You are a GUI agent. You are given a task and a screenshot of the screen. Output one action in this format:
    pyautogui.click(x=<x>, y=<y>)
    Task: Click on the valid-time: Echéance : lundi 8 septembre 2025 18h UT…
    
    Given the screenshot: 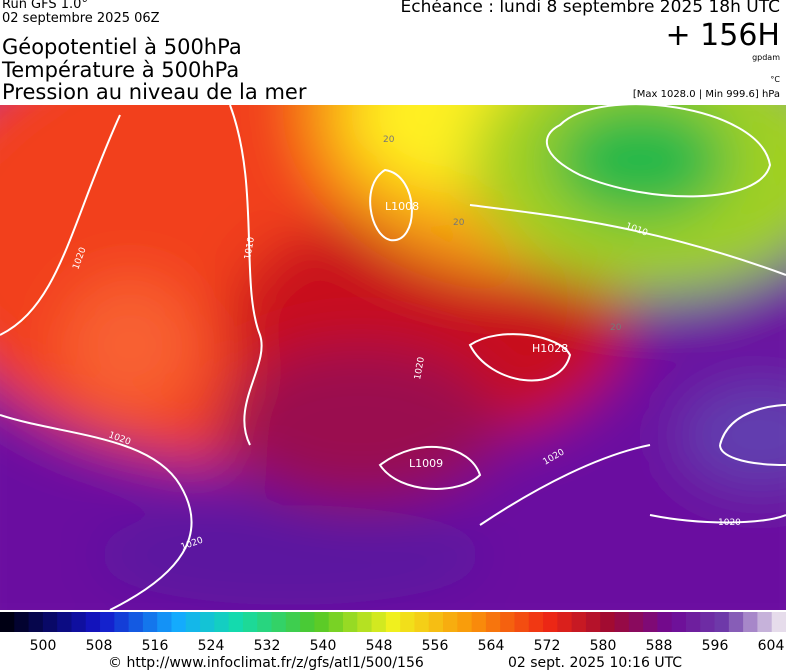 What is the action you would take?
    pyautogui.click(x=590, y=8)
    